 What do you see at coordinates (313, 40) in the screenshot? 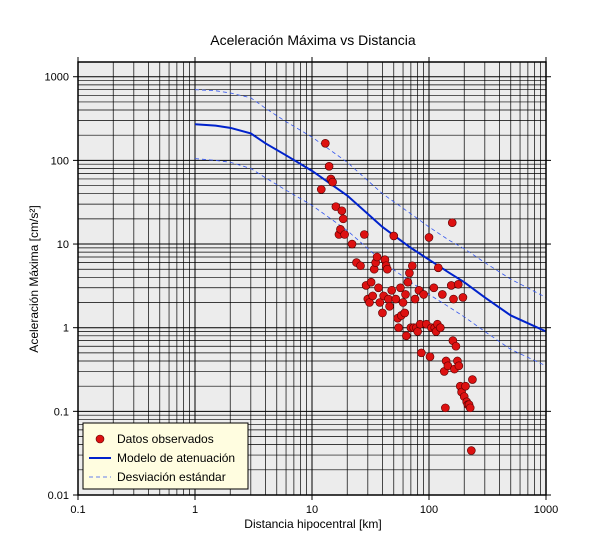
I see `chart-title: Aceleración Máxima vs Distancia` at bounding box center [313, 40].